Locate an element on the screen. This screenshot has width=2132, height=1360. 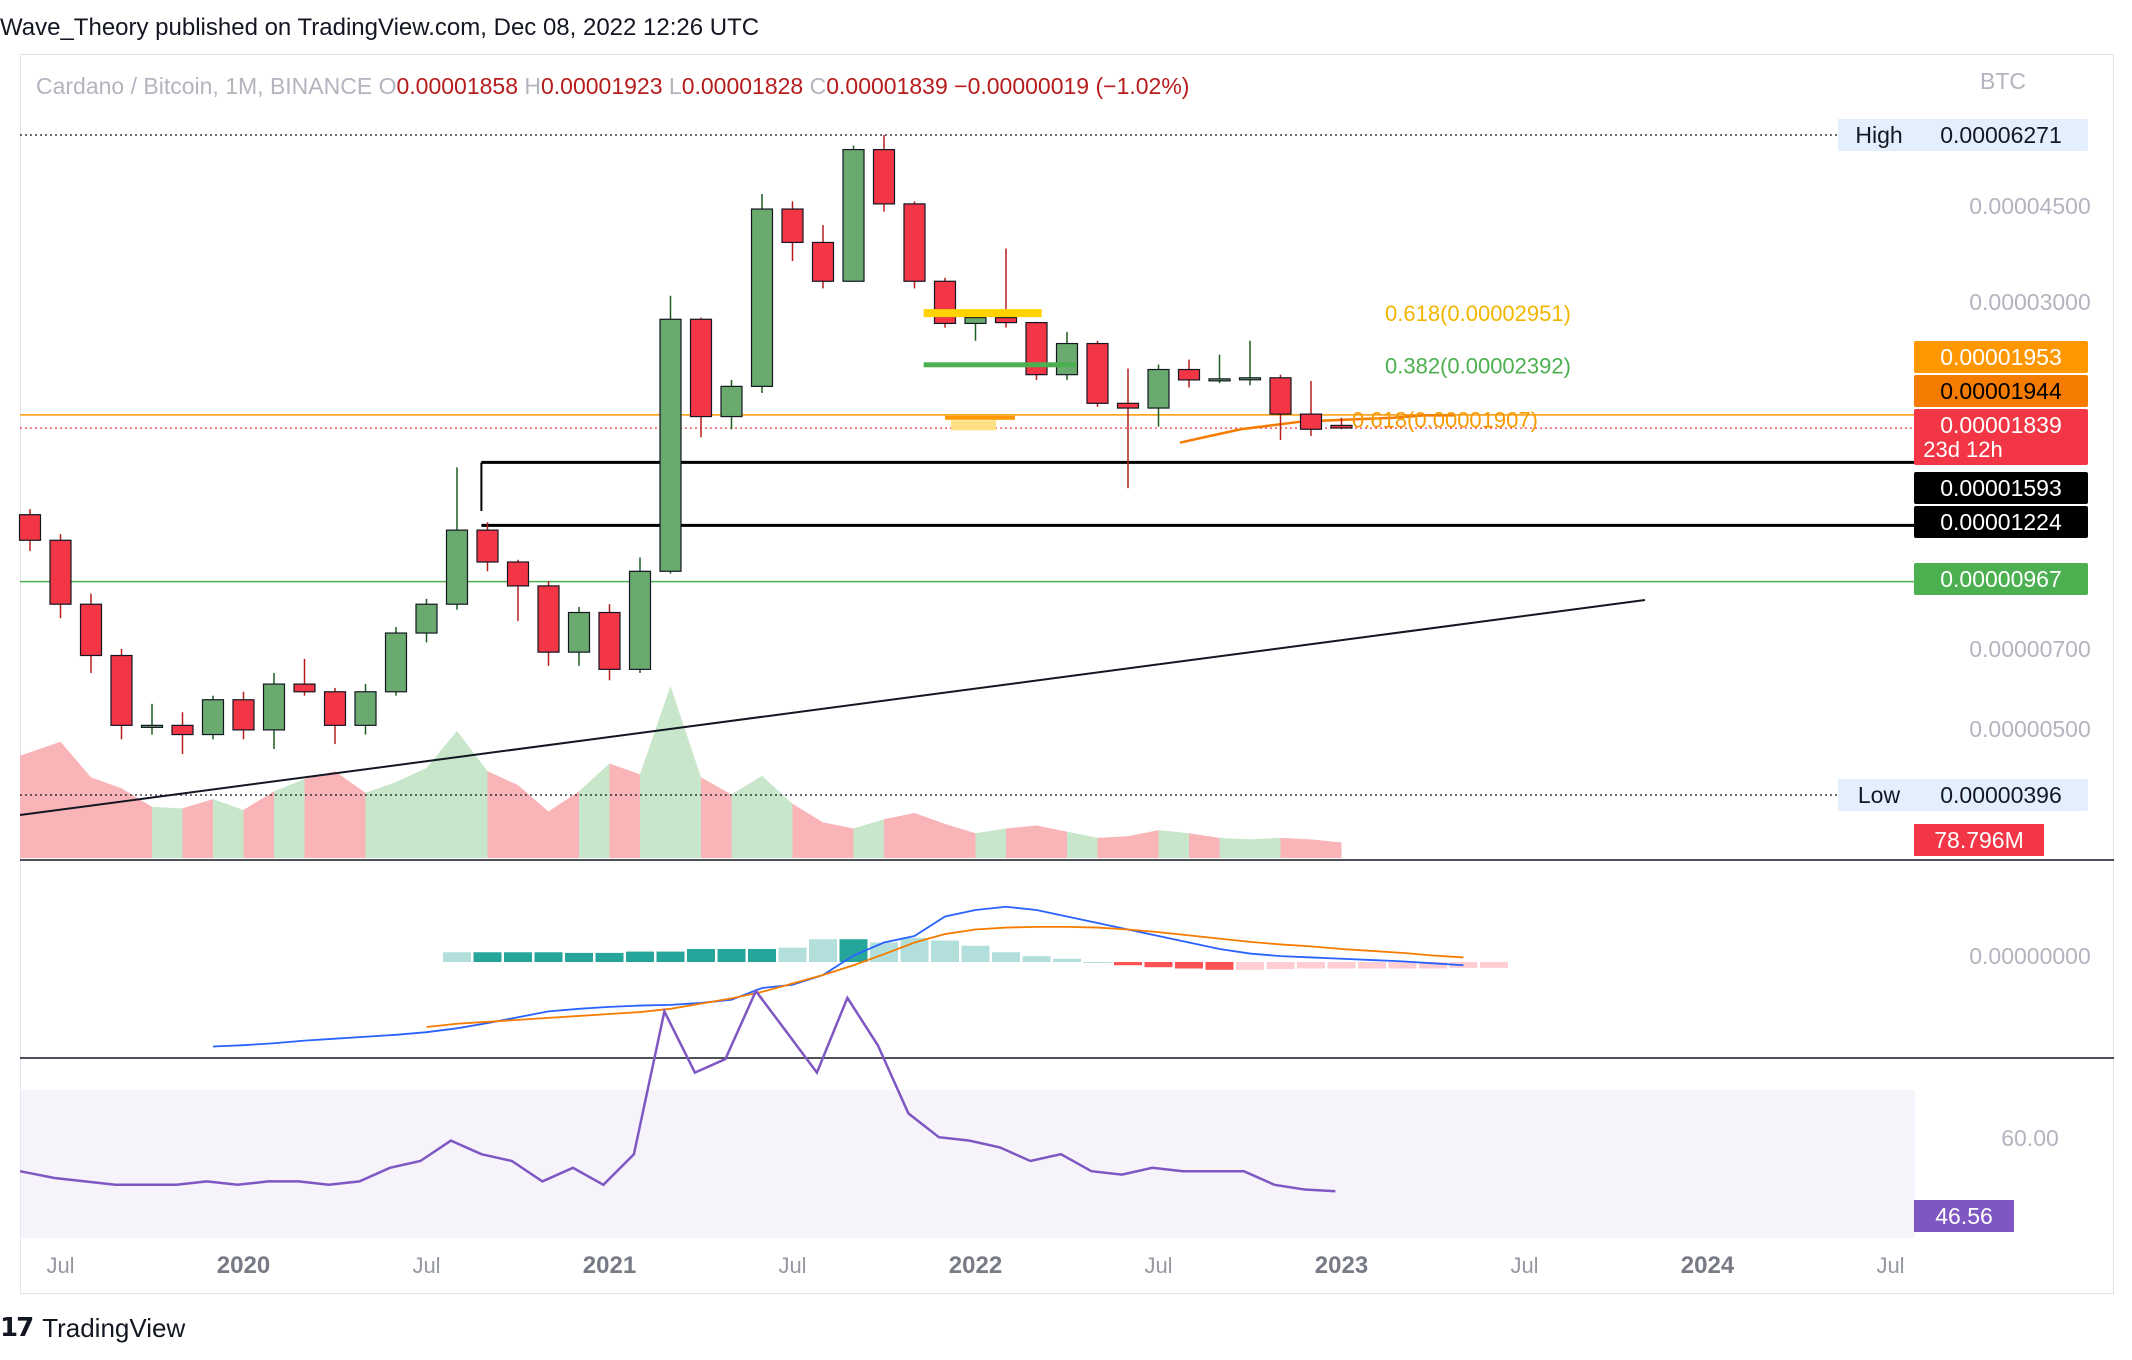
ascending-trendline is located at coordinates (832, 707).